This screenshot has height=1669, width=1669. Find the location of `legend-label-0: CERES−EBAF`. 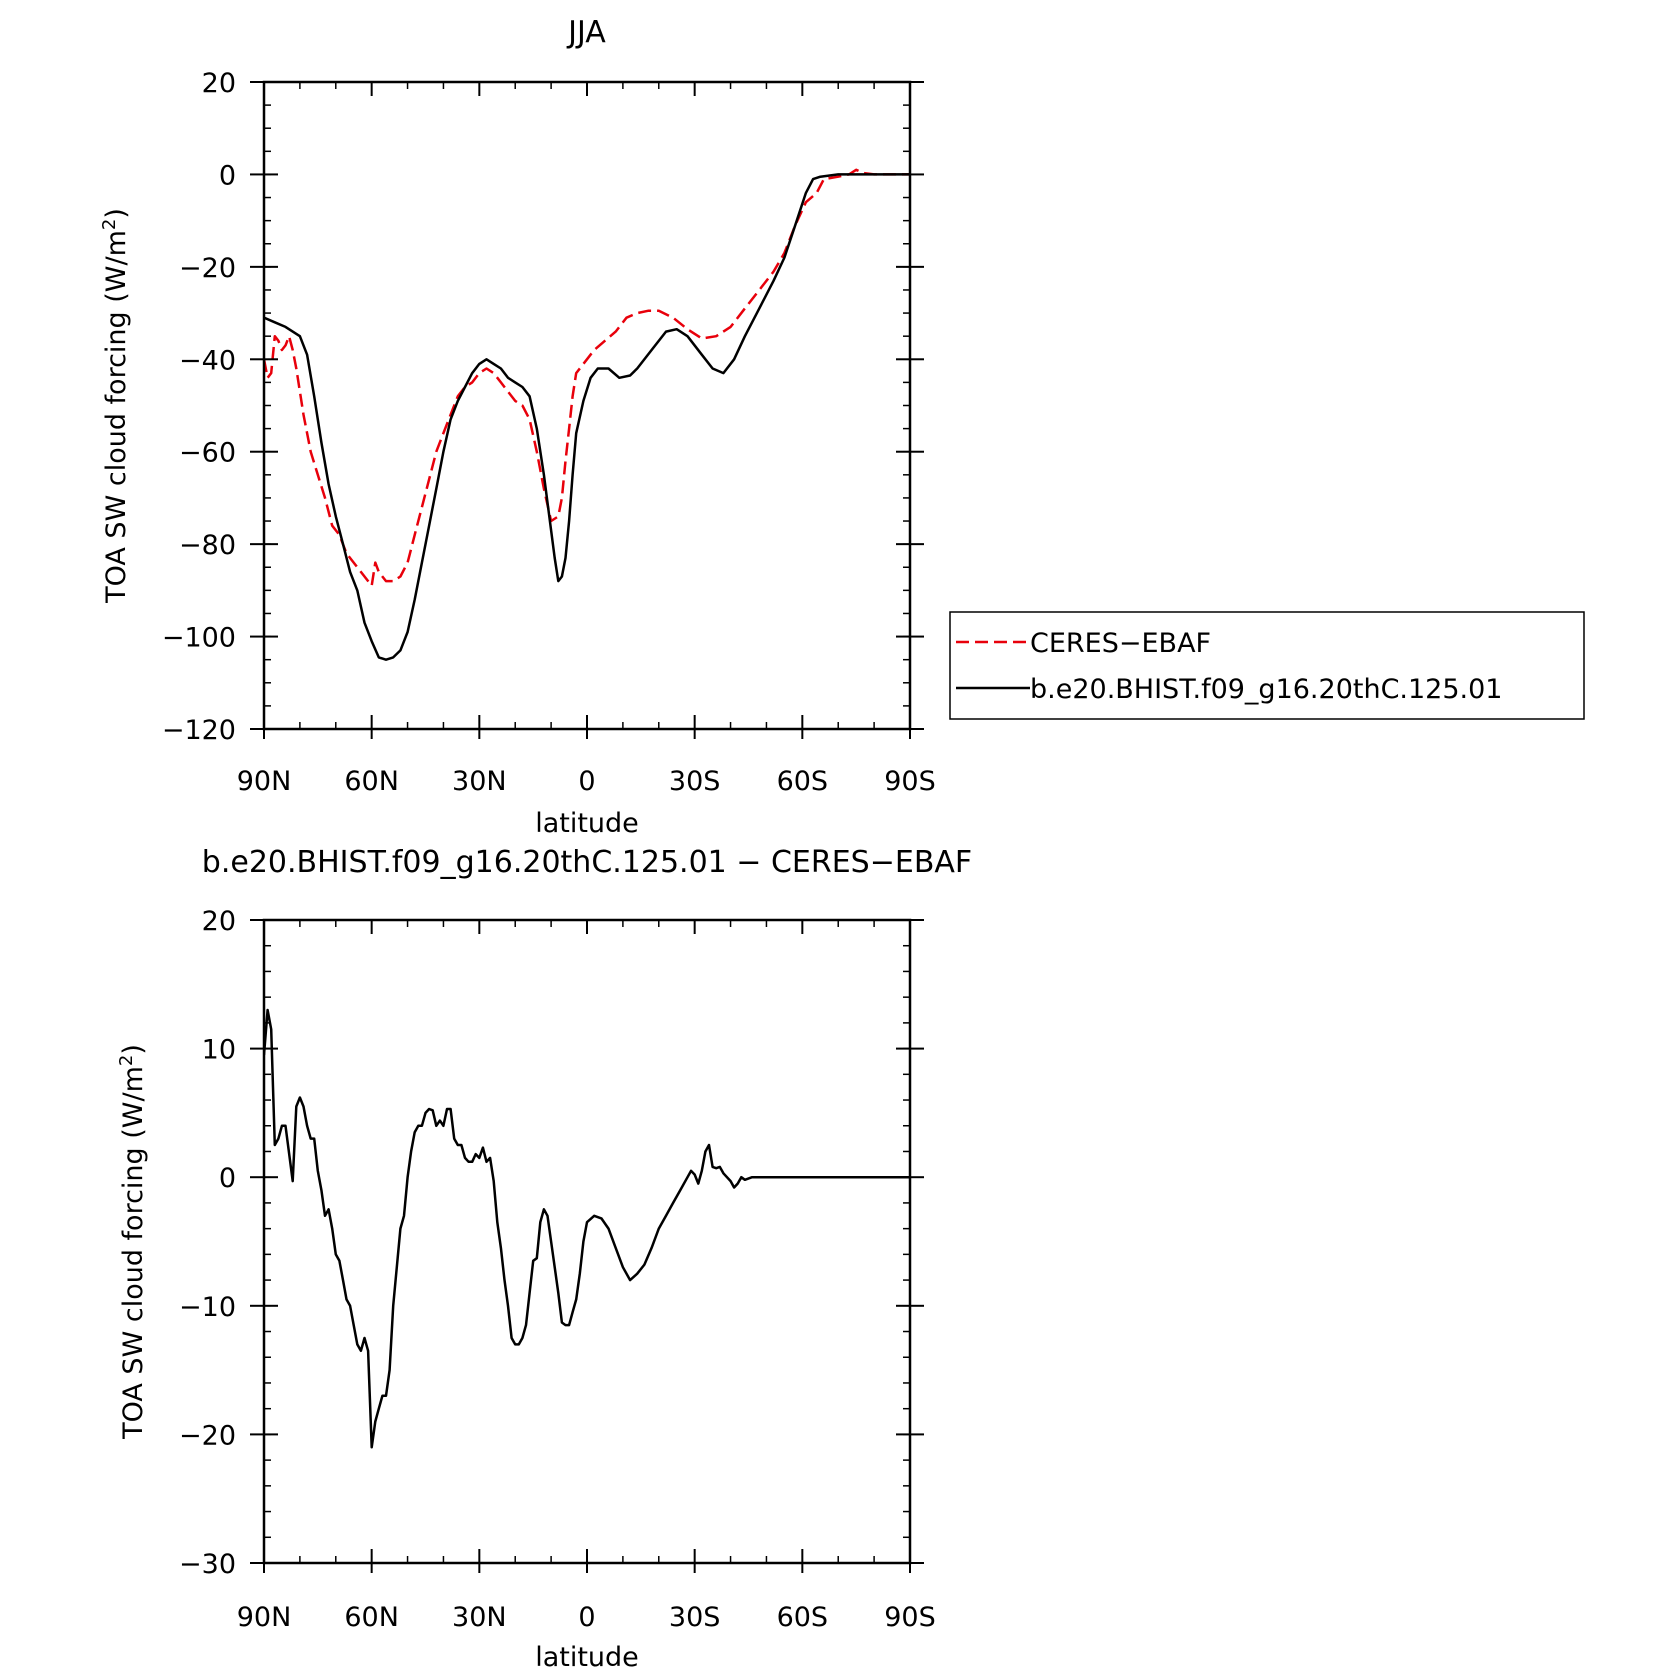

legend-label-0: CERES−EBAF is located at coordinates (1120, 643).